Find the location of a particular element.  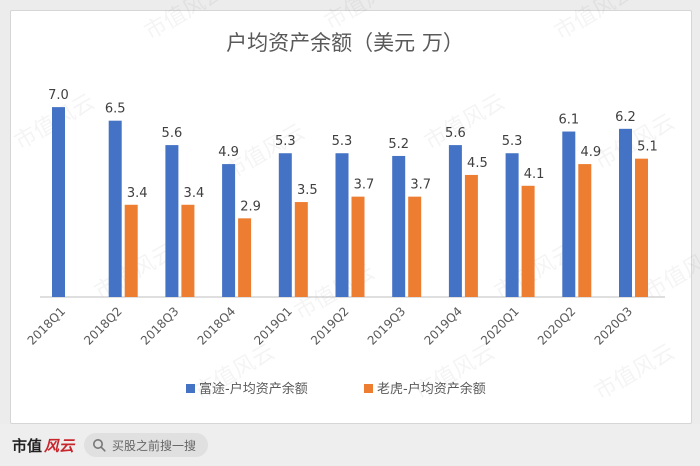

x-tick-label: 2018Q4 is located at coordinates (217, 326).